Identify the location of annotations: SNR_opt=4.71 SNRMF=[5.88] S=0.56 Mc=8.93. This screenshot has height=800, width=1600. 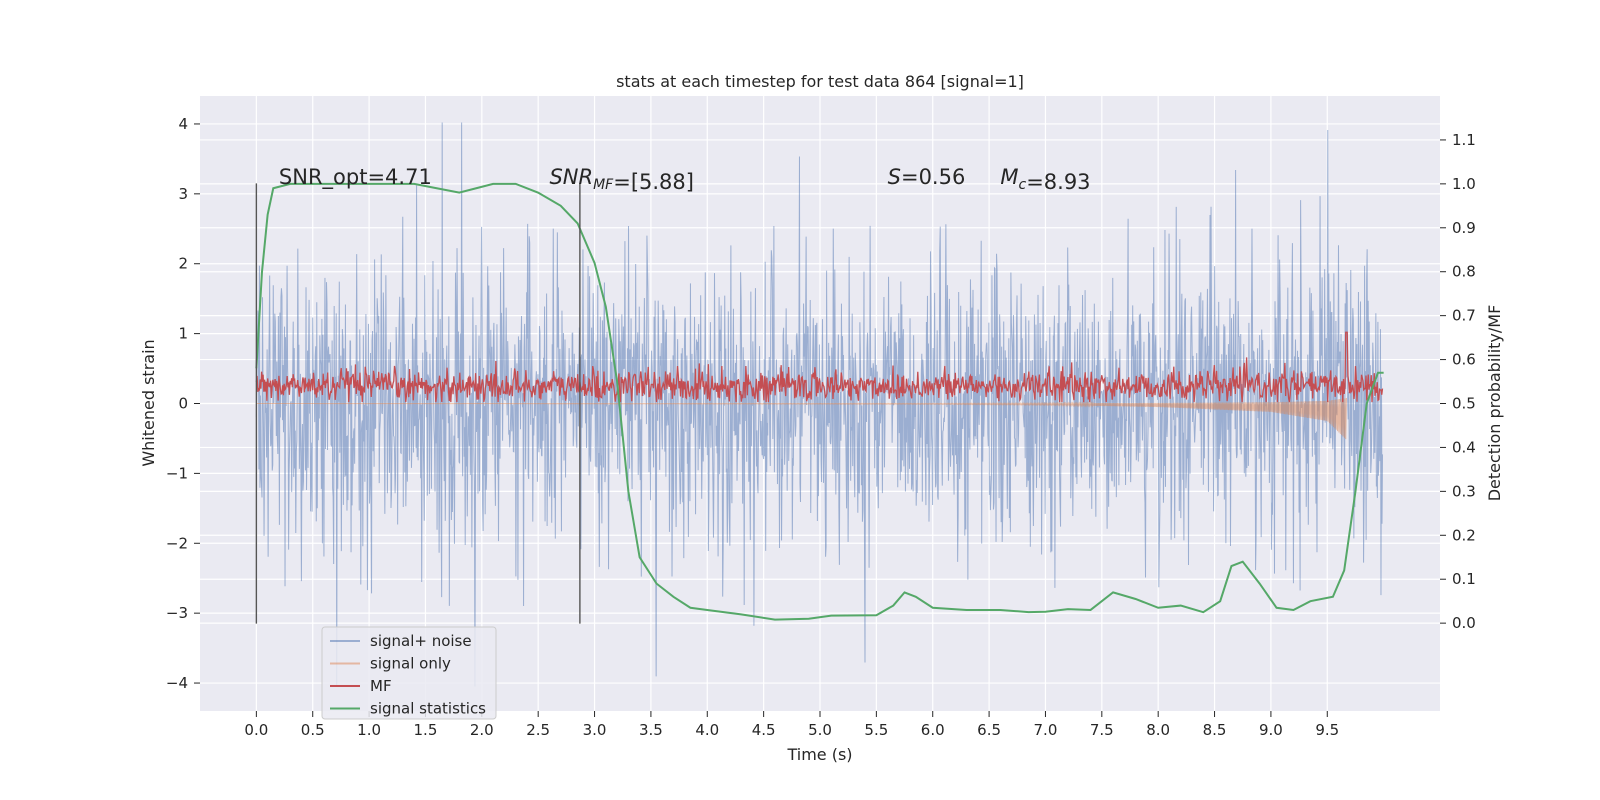
(685, 179).